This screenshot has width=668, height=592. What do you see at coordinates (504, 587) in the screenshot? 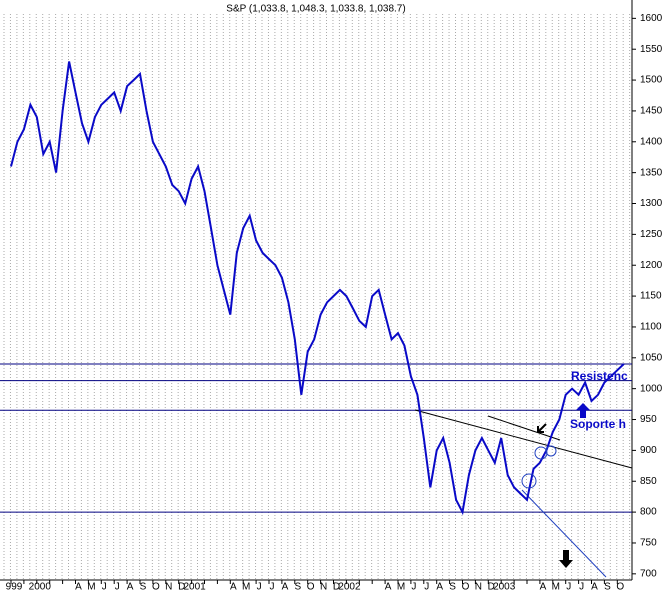
I see `x-tick-label: 2003` at bounding box center [504, 587].